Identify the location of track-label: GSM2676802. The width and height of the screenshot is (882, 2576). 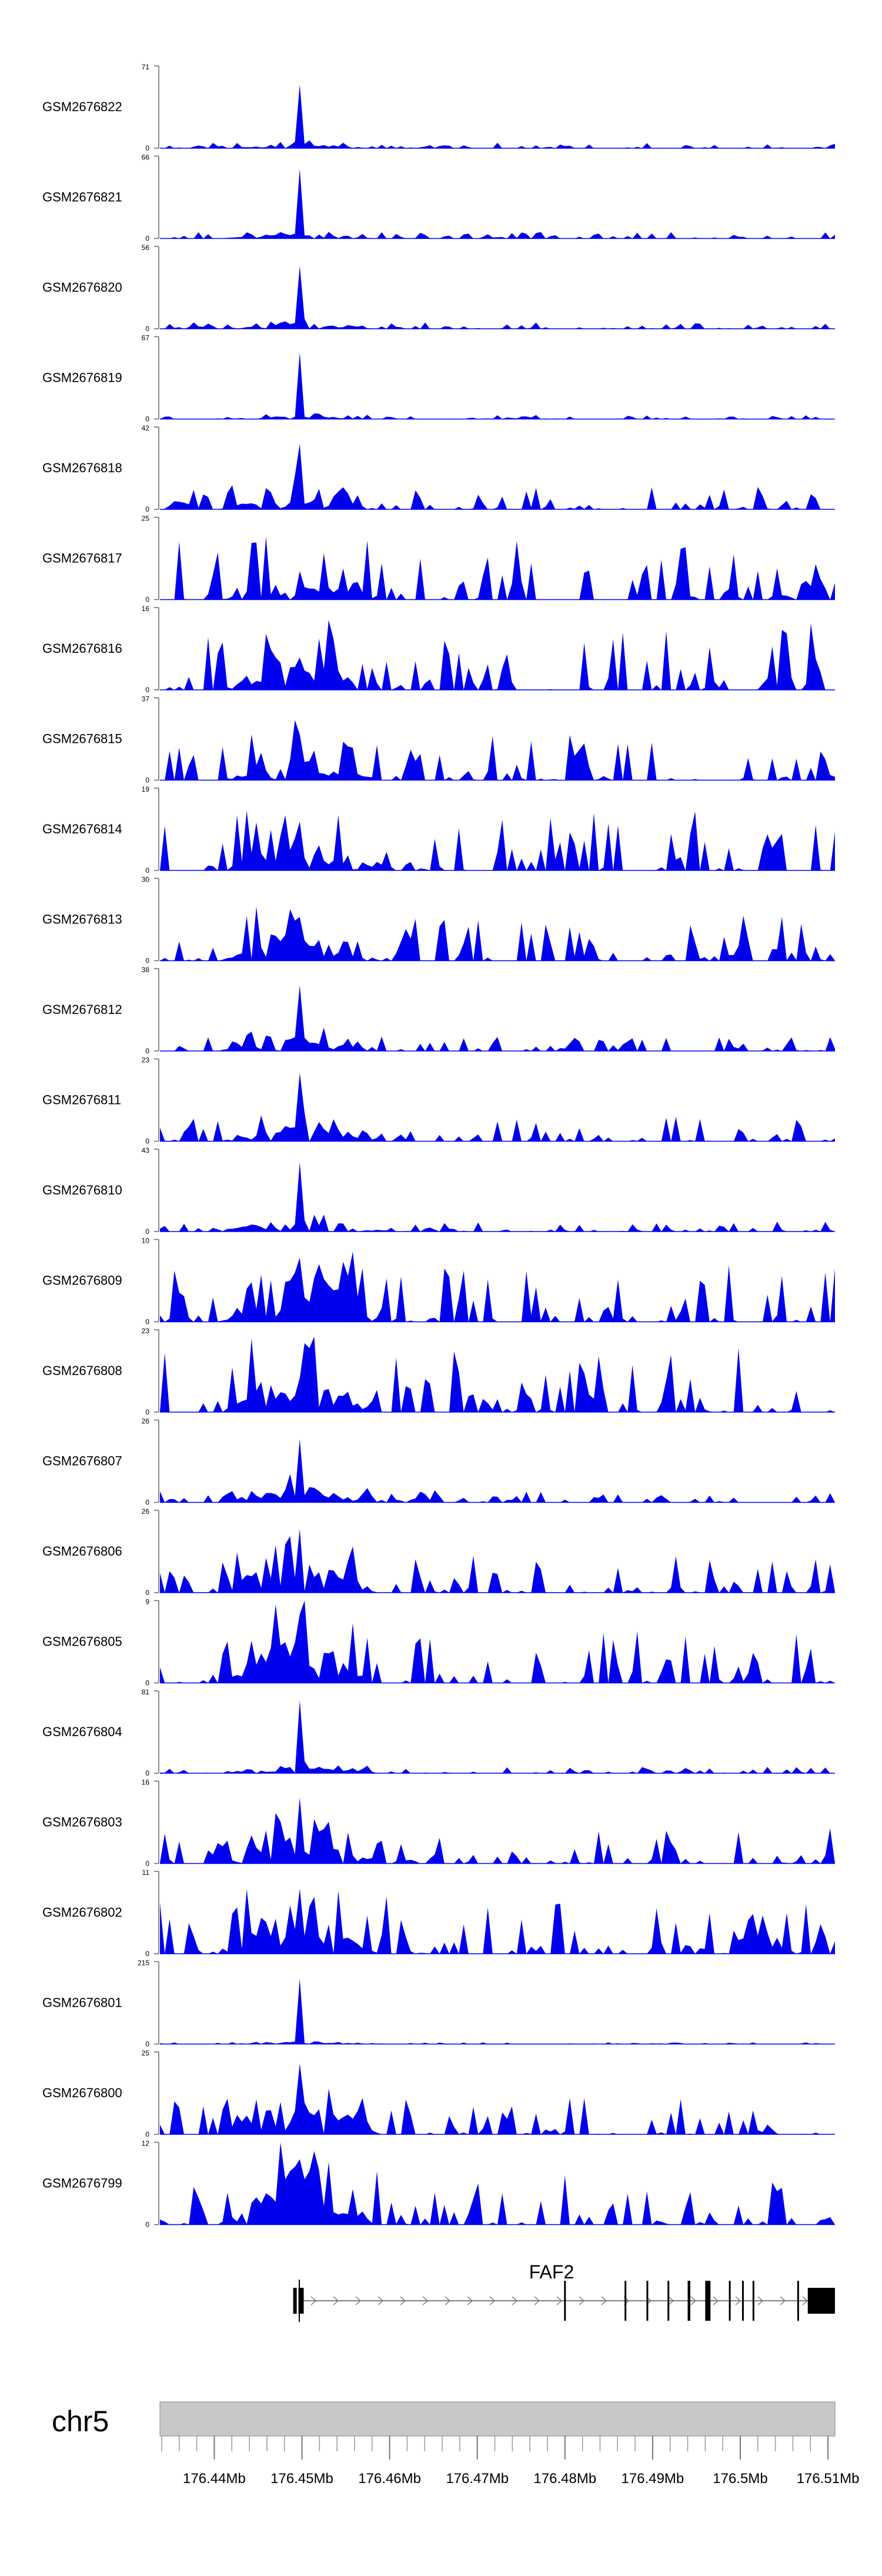
(82, 1912).